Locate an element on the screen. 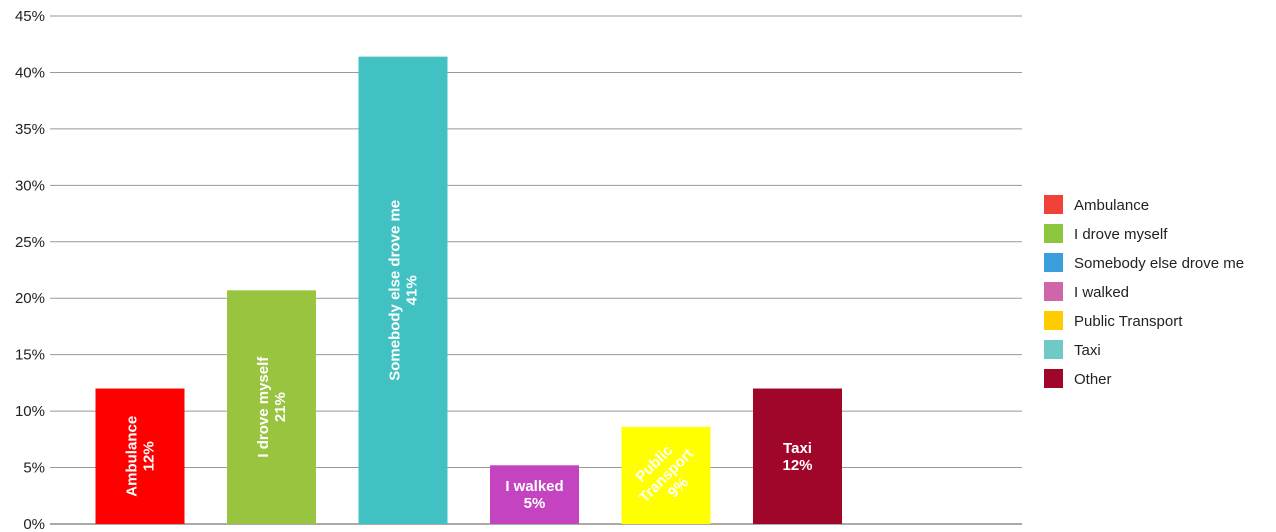 The image size is (1276, 532). y-tick-label: 35% is located at coordinates (30, 129).